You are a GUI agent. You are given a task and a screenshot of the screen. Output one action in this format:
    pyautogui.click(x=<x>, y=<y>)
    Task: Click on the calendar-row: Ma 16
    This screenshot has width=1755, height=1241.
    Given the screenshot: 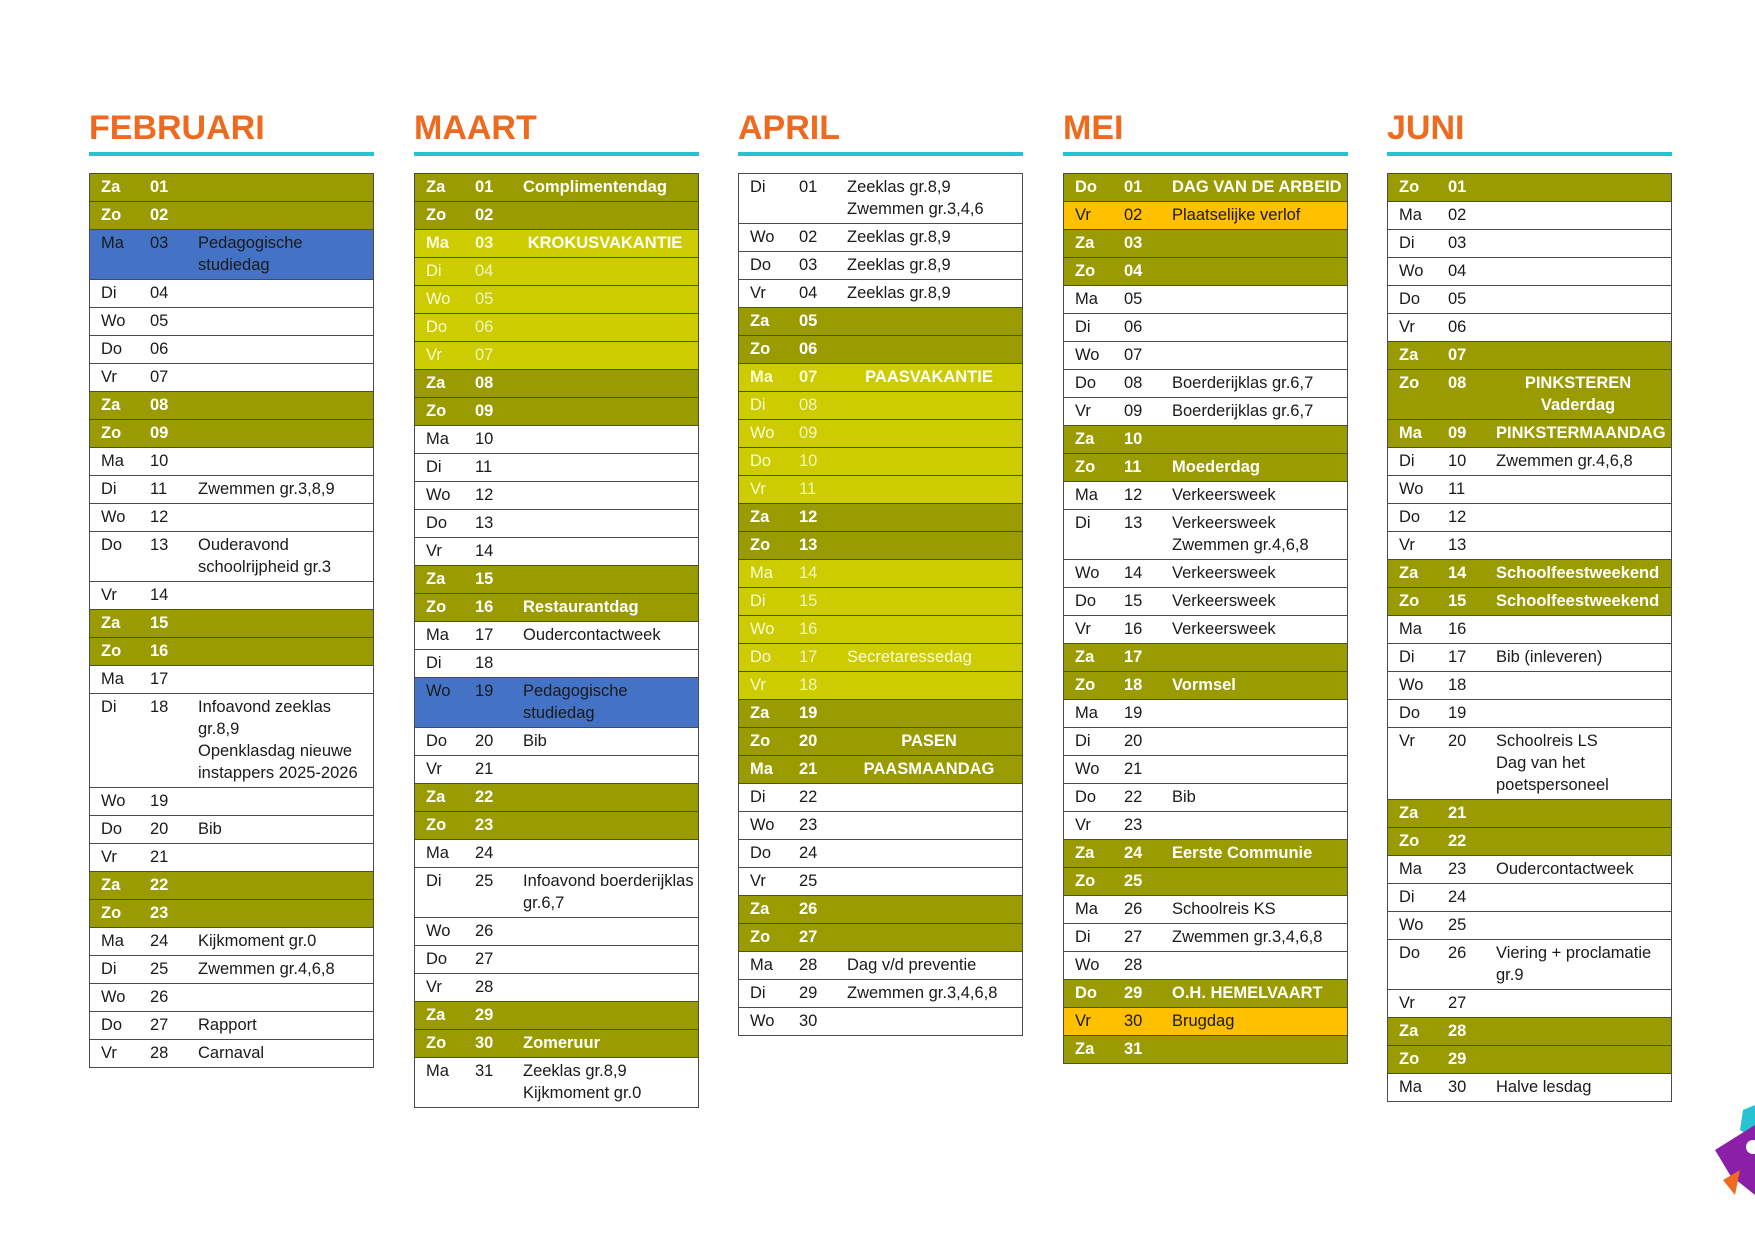 What is the action you would take?
    pyautogui.click(x=1529, y=629)
    